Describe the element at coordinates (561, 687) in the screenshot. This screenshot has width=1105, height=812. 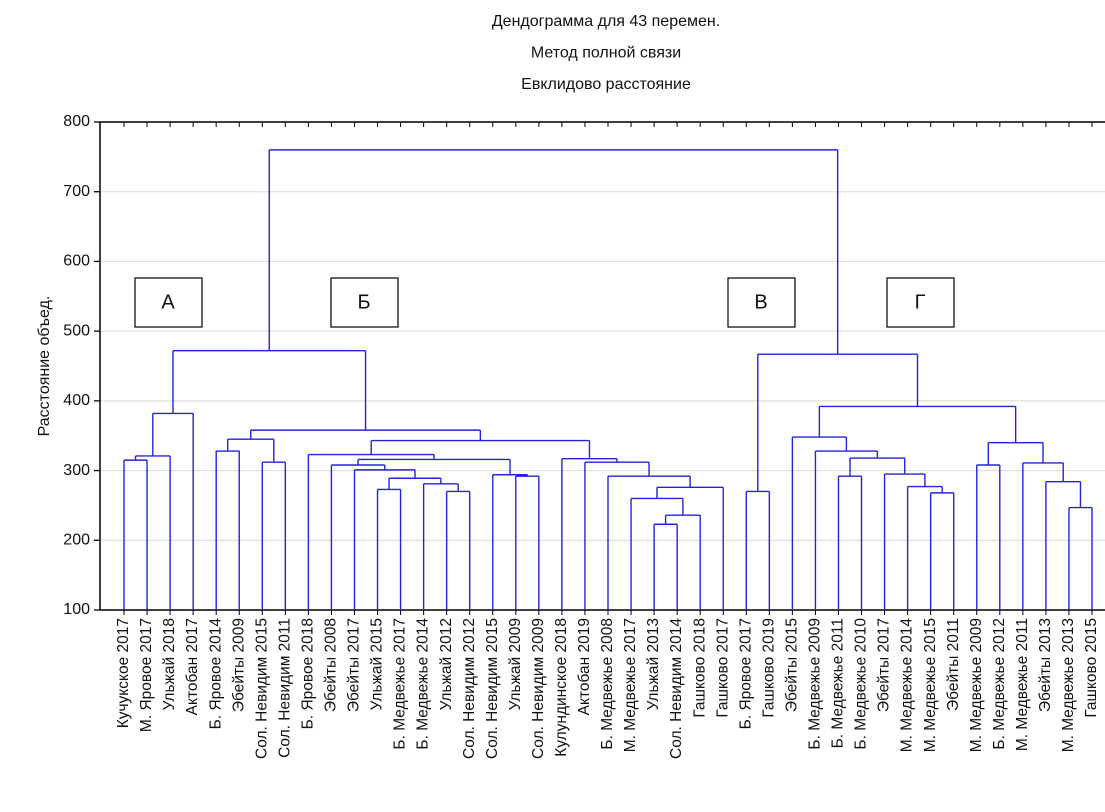
I see `leaf-label: Кулундинское 2018` at that location.